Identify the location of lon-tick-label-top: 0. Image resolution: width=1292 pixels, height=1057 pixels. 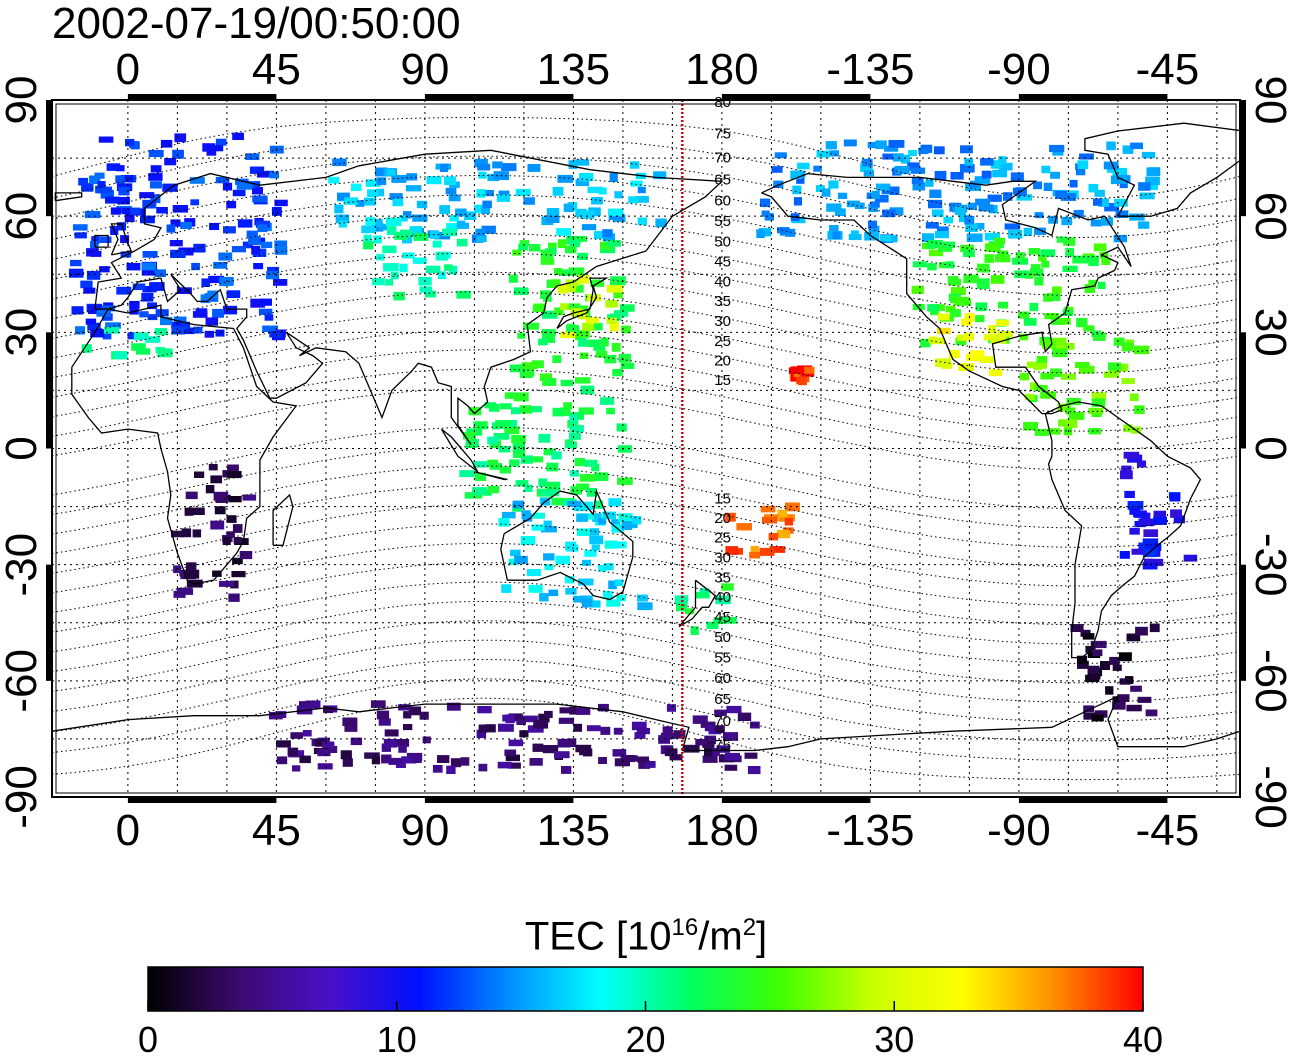
(128, 69).